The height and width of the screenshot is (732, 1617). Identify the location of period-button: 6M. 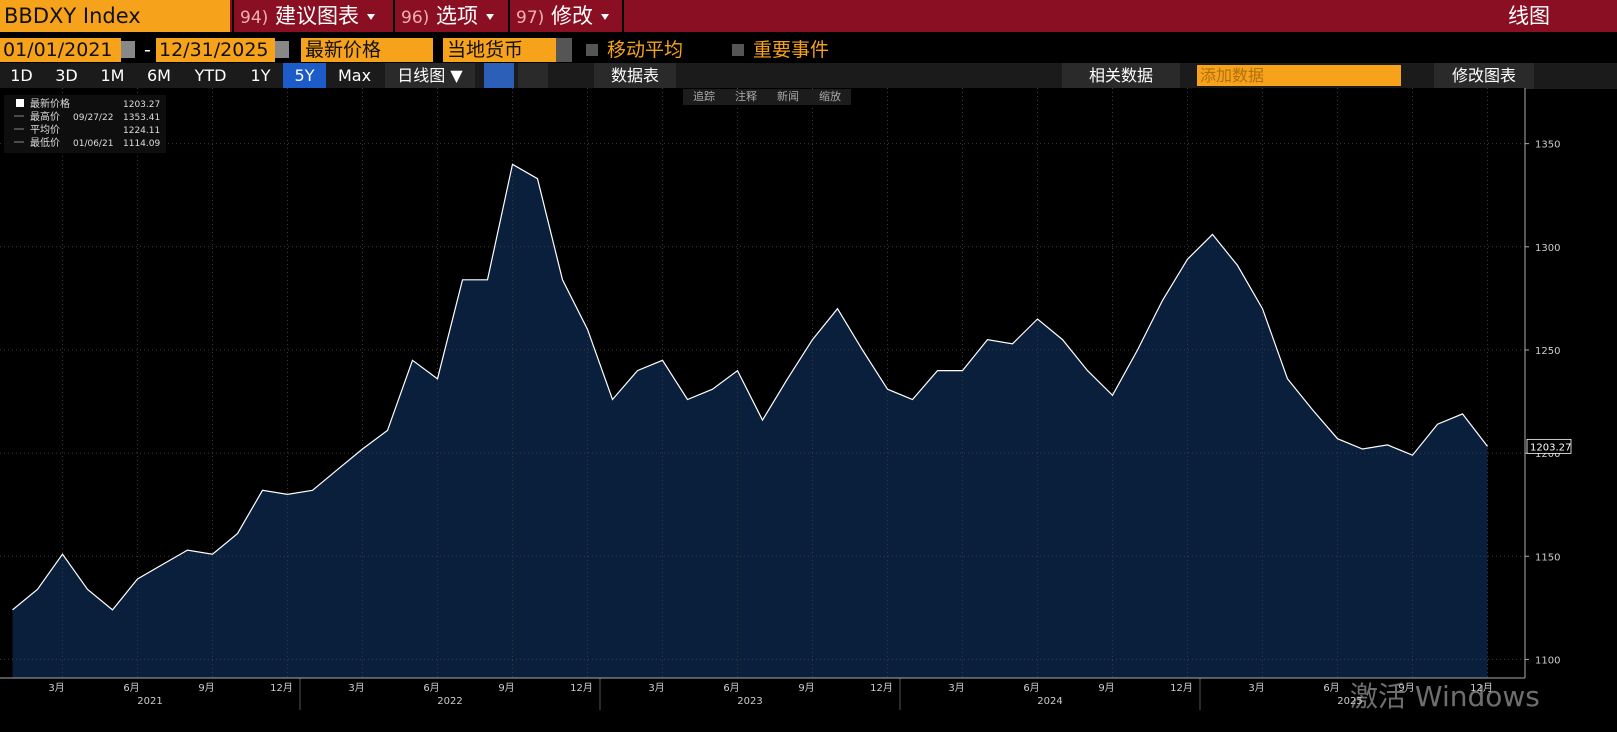
(159, 76).